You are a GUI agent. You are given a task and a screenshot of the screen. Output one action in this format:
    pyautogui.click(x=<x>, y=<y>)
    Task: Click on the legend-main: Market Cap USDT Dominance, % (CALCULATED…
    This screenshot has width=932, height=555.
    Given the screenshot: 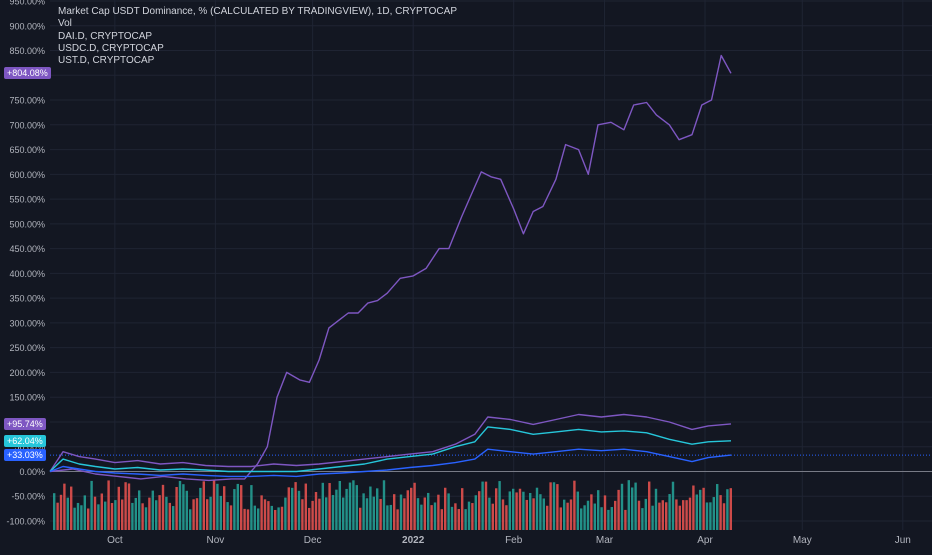 What is the action you would take?
    pyautogui.click(x=257, y=11)
    